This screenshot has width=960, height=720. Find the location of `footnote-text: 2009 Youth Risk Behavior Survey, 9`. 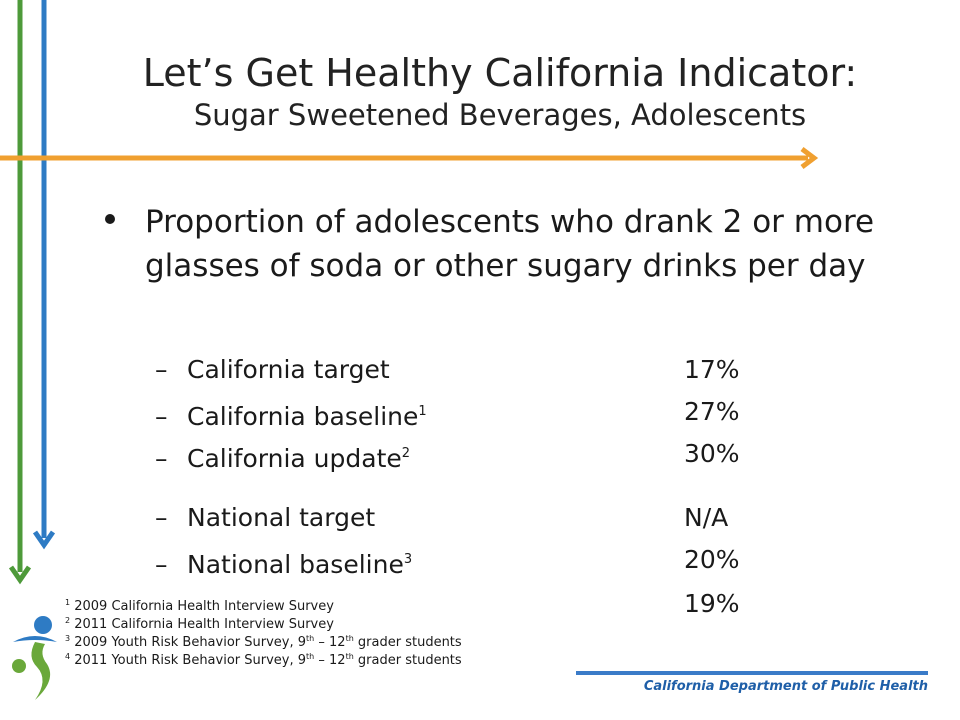

footnote-text: 2009 Youth Risk Behavior Survey, 9 is located at coordinates (190, 642).